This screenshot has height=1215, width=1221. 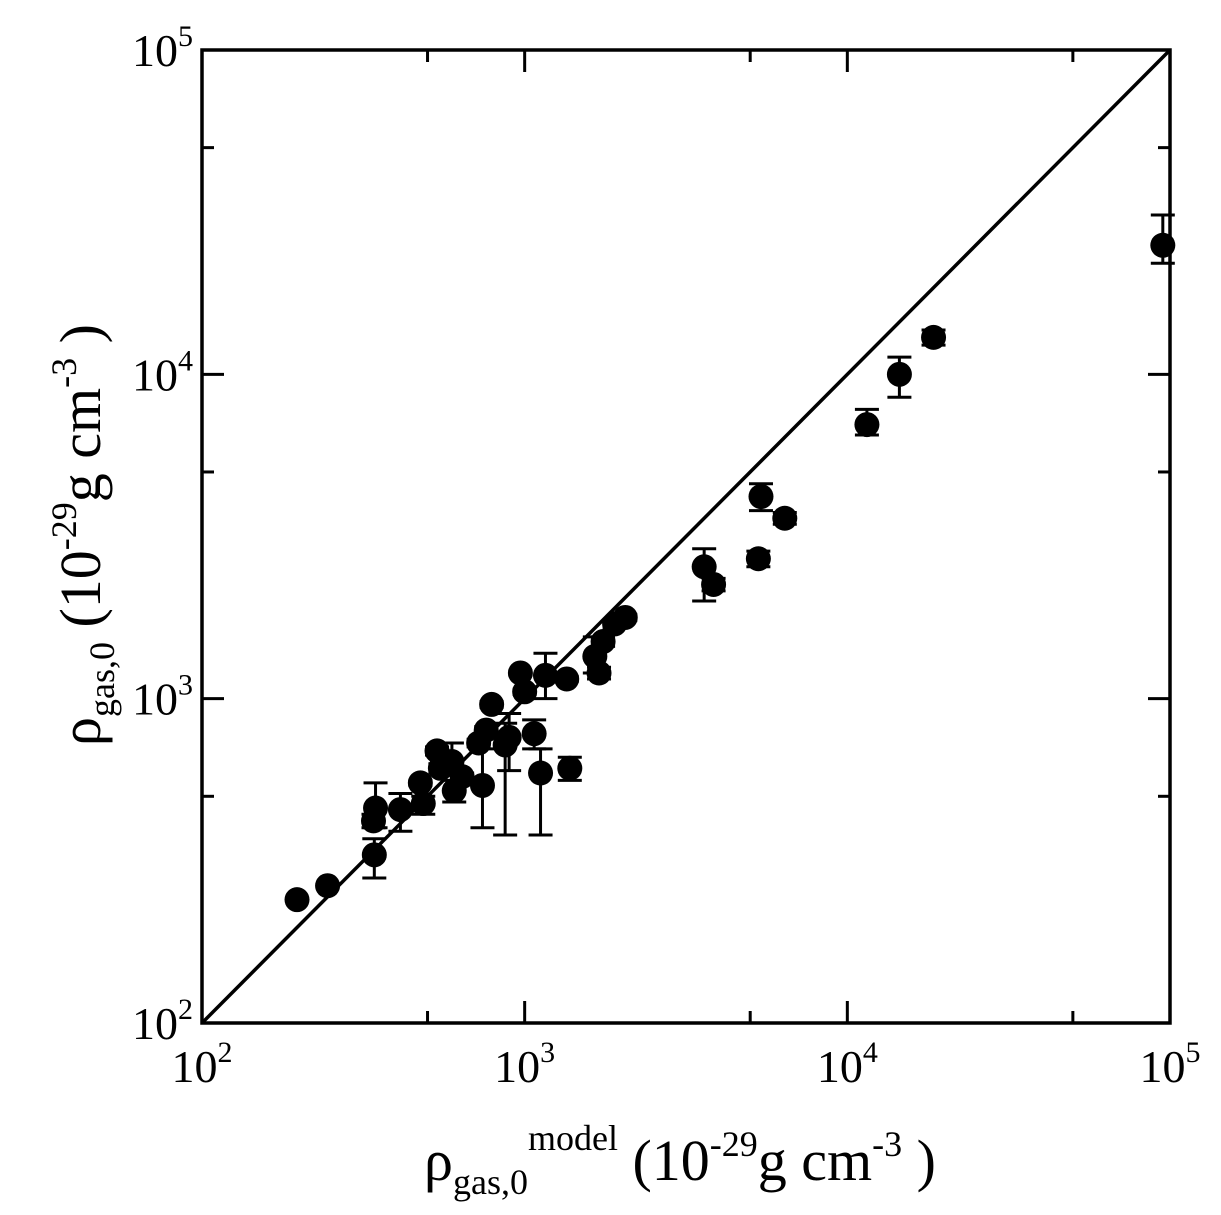 I want to click on y-tick-exponent: 5, so click(x=185, y=36).